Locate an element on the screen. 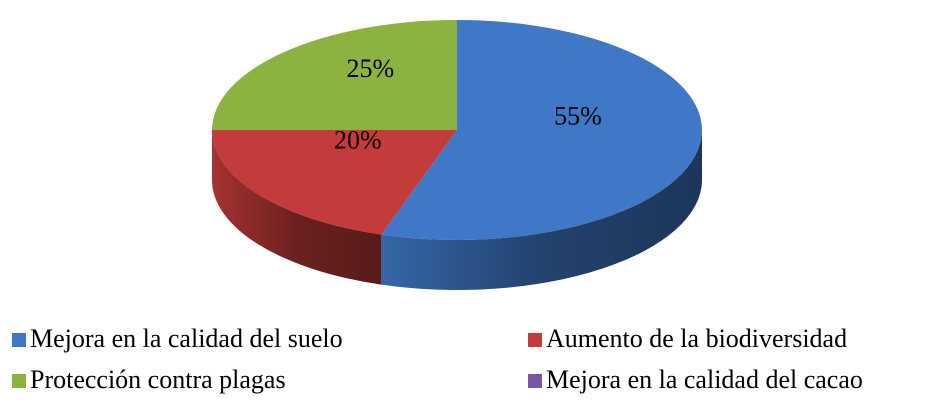  legend-label: Mejora en la calidad del cacao is located at coordinates (704, 379).